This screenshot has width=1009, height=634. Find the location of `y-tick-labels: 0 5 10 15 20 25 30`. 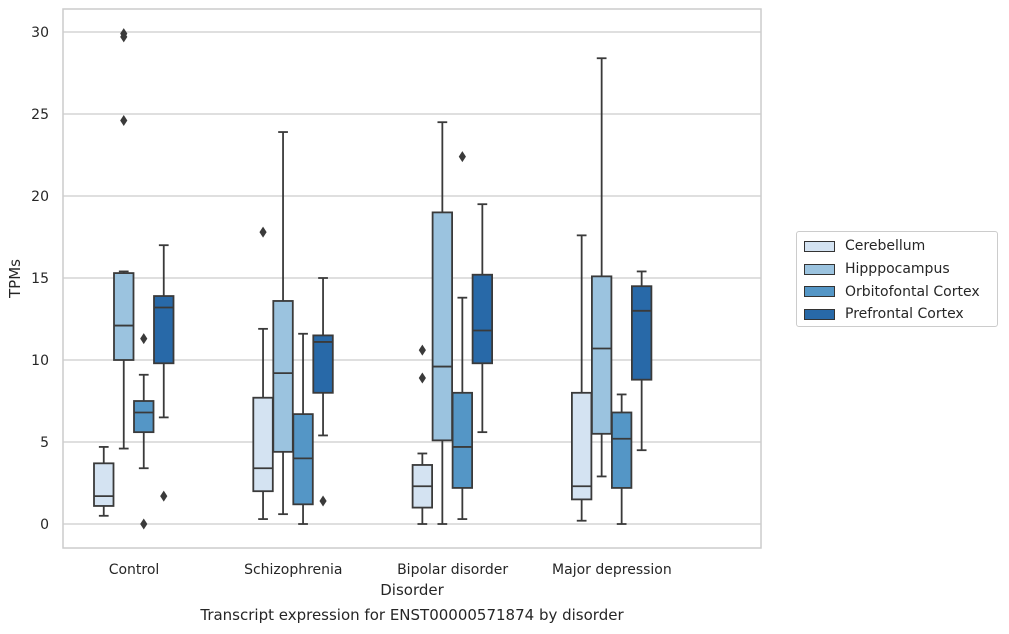

y-tick-labels: 0 5 10 15 20 25 30 is located at coordinates (40, 279).